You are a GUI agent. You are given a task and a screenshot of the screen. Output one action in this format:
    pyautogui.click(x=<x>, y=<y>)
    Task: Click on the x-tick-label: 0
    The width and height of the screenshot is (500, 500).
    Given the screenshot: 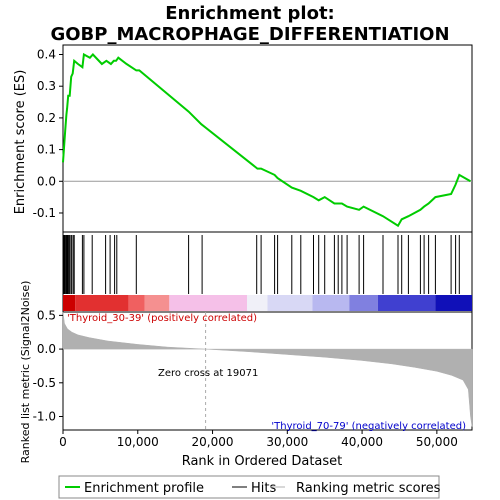 What is the action you would take?
    pyautogui.click(x=63, y=442)
    